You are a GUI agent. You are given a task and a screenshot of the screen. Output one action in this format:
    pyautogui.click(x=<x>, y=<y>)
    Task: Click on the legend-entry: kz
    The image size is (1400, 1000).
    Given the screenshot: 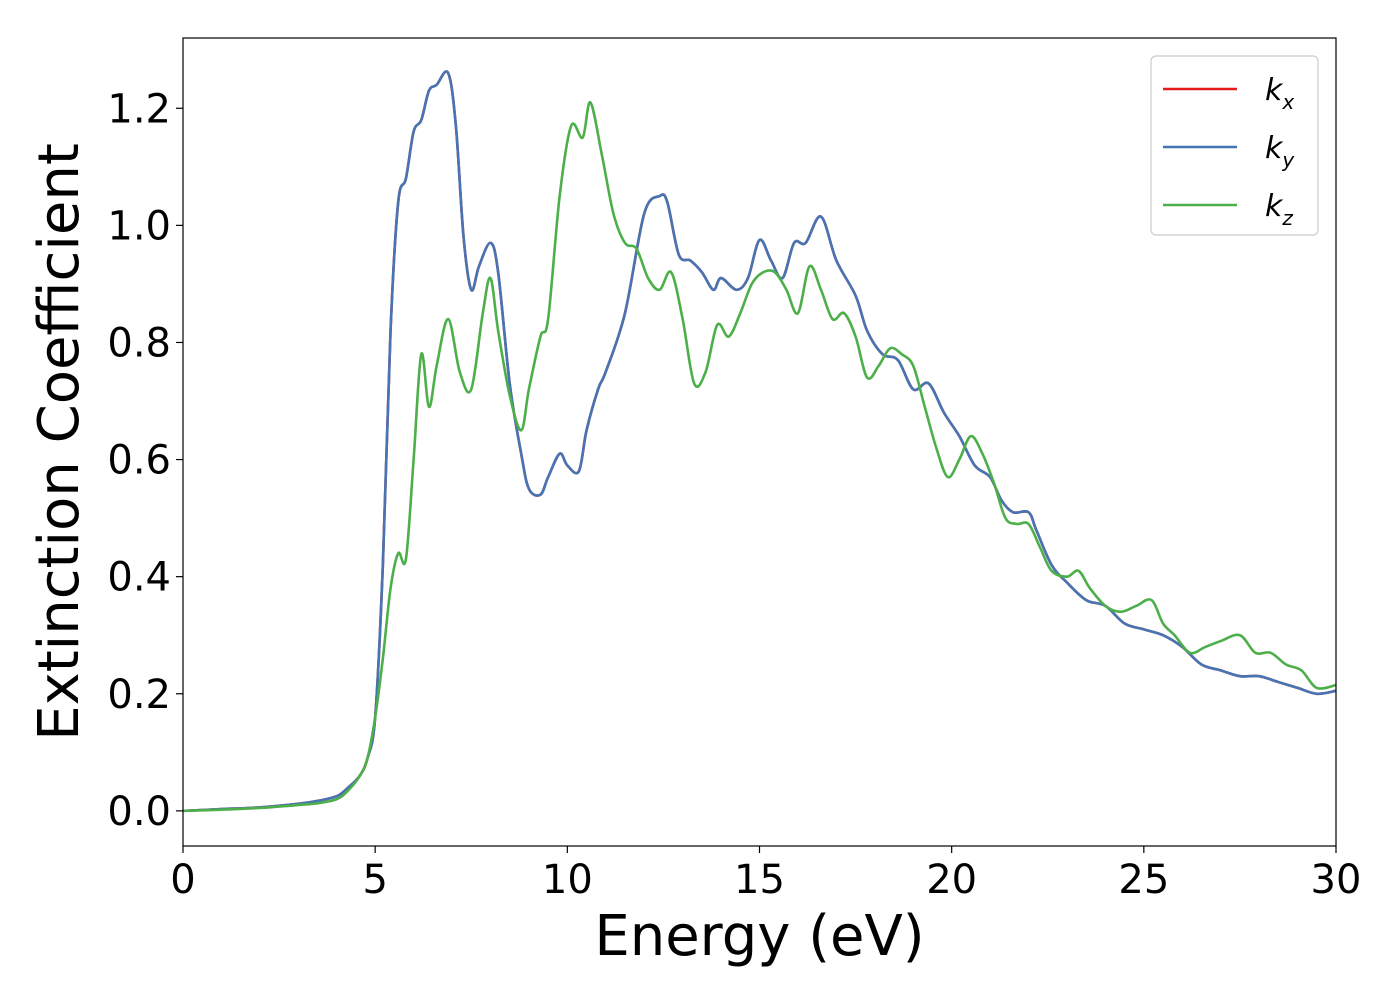 What is the action you would take?
    pyautogui.click(x=1279, y=209)
    